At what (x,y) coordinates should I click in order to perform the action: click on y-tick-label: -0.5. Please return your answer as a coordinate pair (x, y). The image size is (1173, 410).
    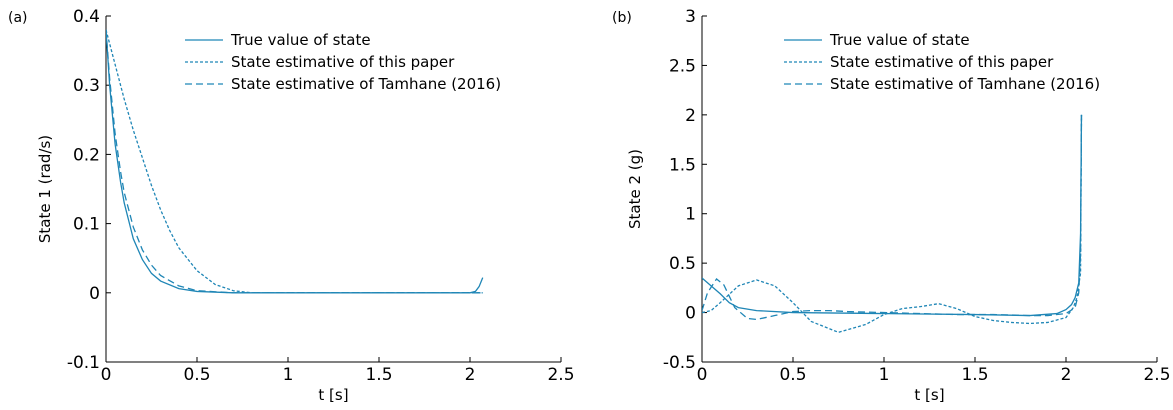
    Looking at the image, I should click on (679, 363).